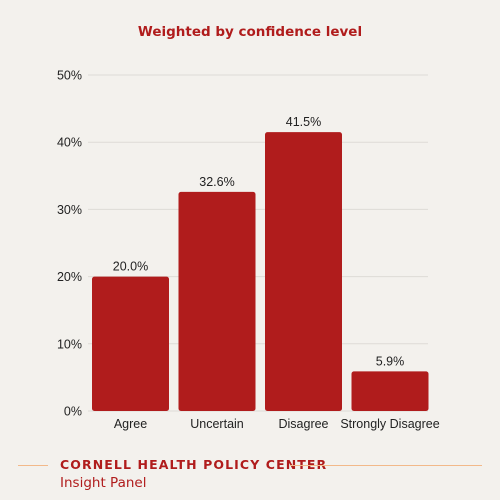 The image size is (500, 500). Describe the element at coordinates (130, 267) in the screenshot. I see `bar-value-label: 20.0%` at that location.